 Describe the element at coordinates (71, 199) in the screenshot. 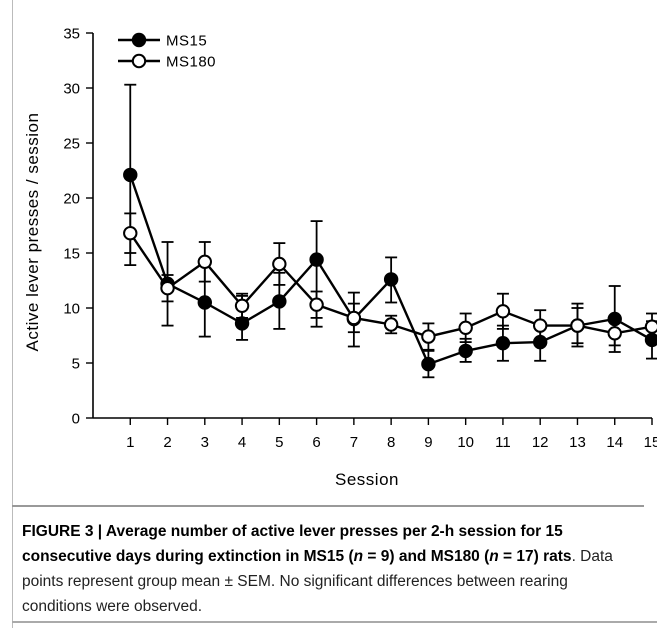

I see `y-tick-label-20: 20` at that location.